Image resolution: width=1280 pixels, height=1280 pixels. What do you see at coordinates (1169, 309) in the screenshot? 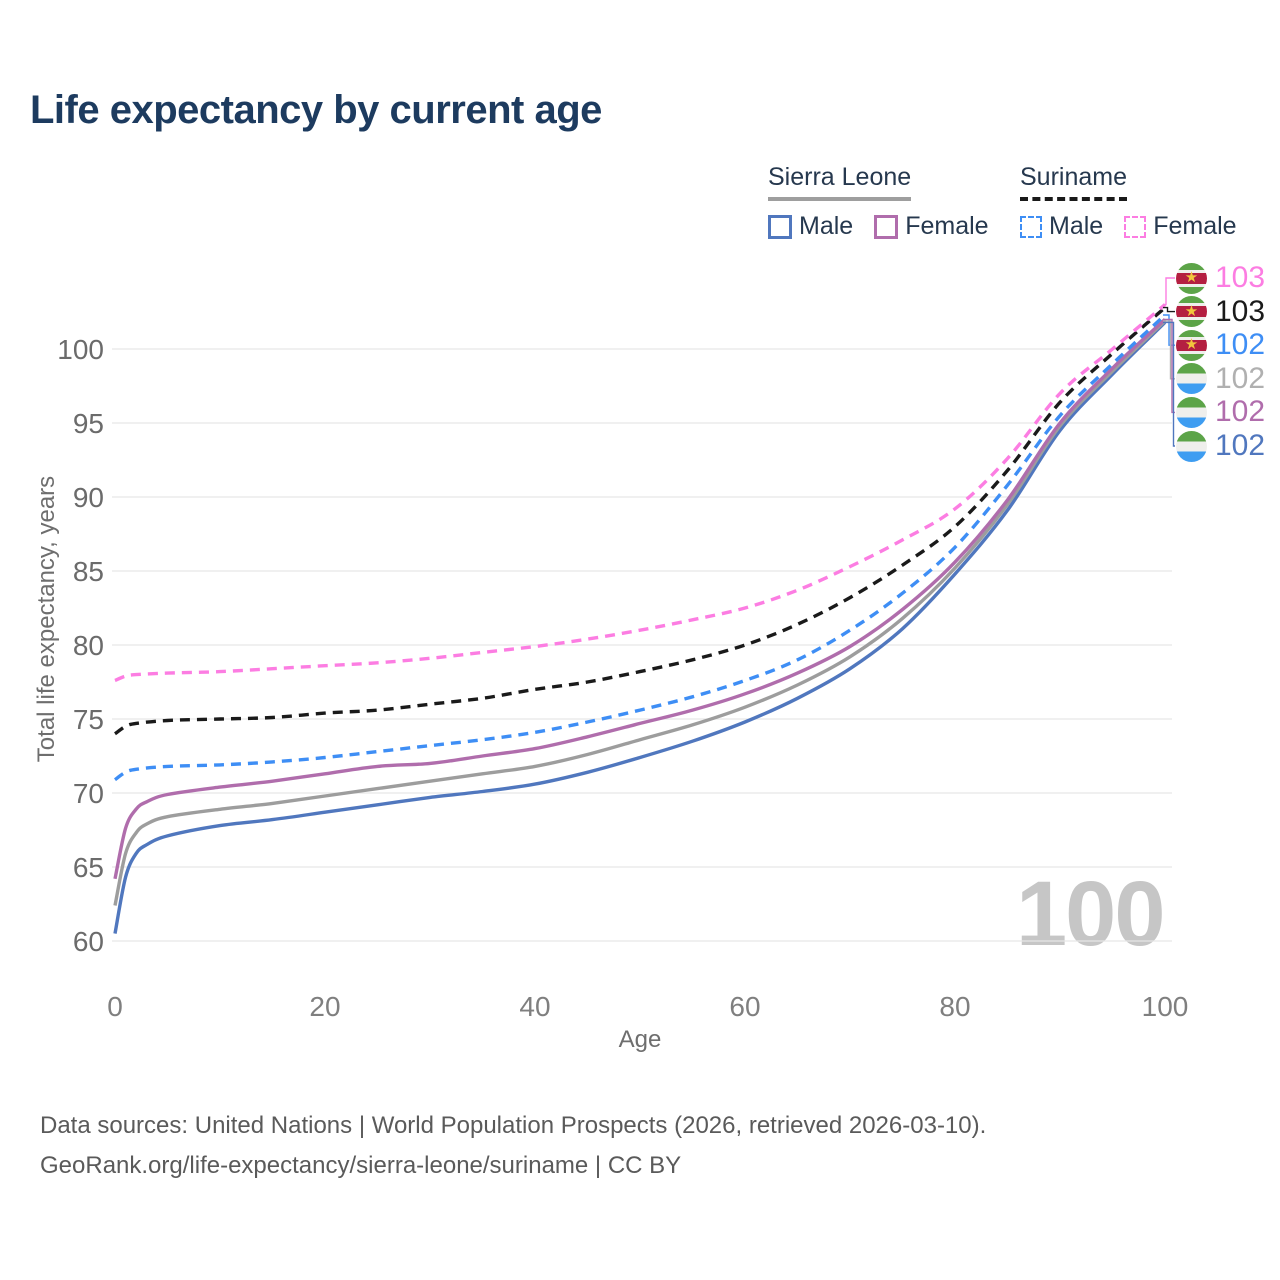
I see `end-label-connector-suriname_total` at bounding box center [1169, 309].